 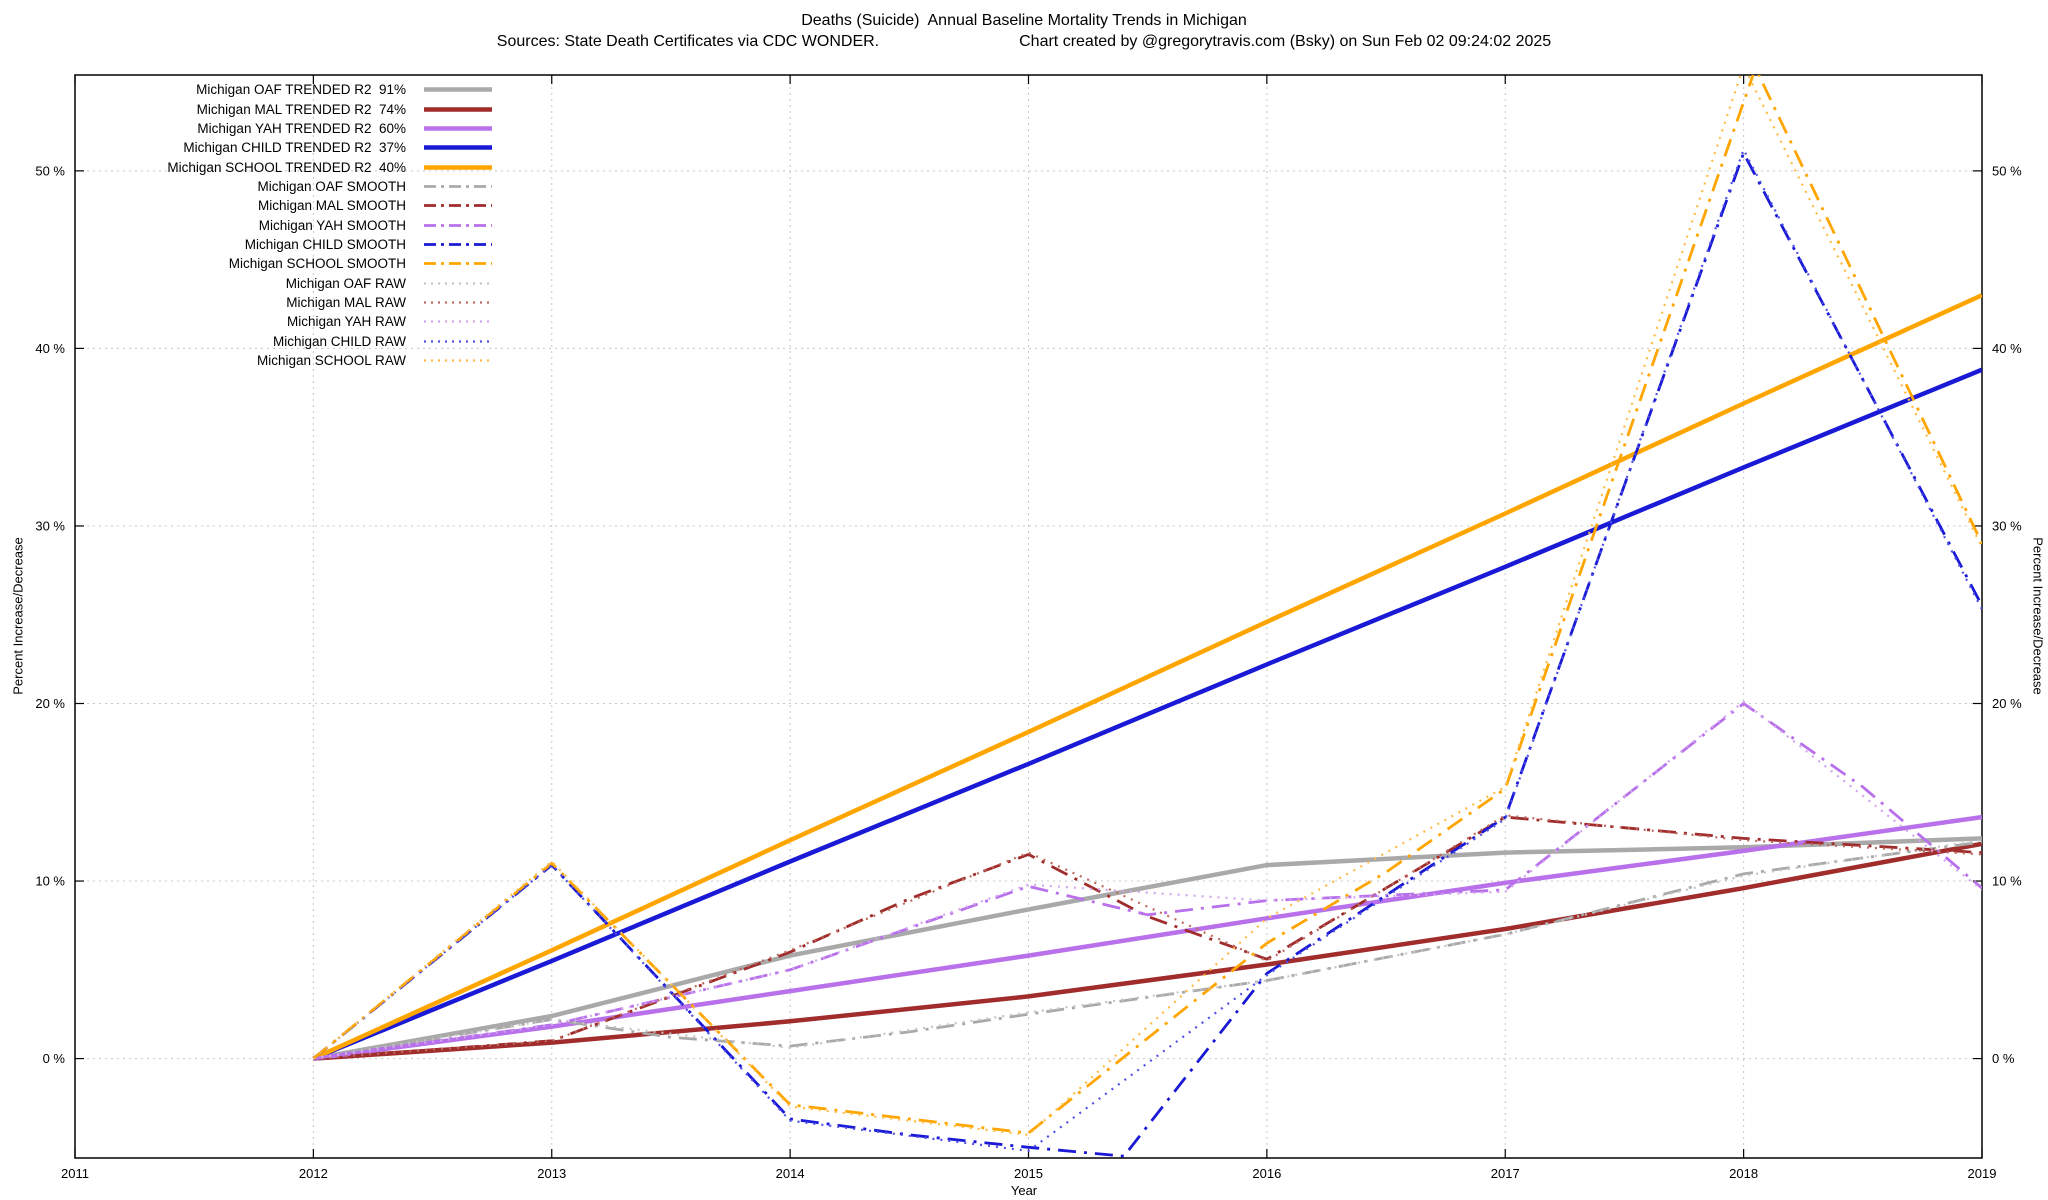 What do you see at coordinates (1024, 1190) in the screenshot?
I see `x-axis-label: Year` at bounding box center [1024, 1190].